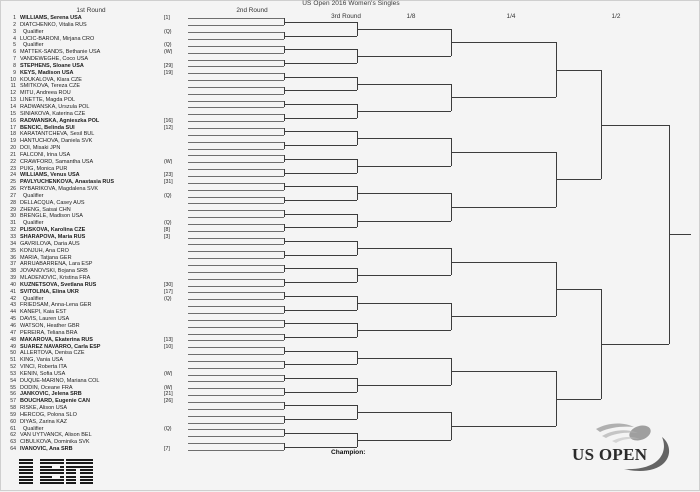 This screenshot has height=492, width=700. I want to click on draw-row: 26 RYBARIKOVA, Magdalena SVK, so click(81, 189).